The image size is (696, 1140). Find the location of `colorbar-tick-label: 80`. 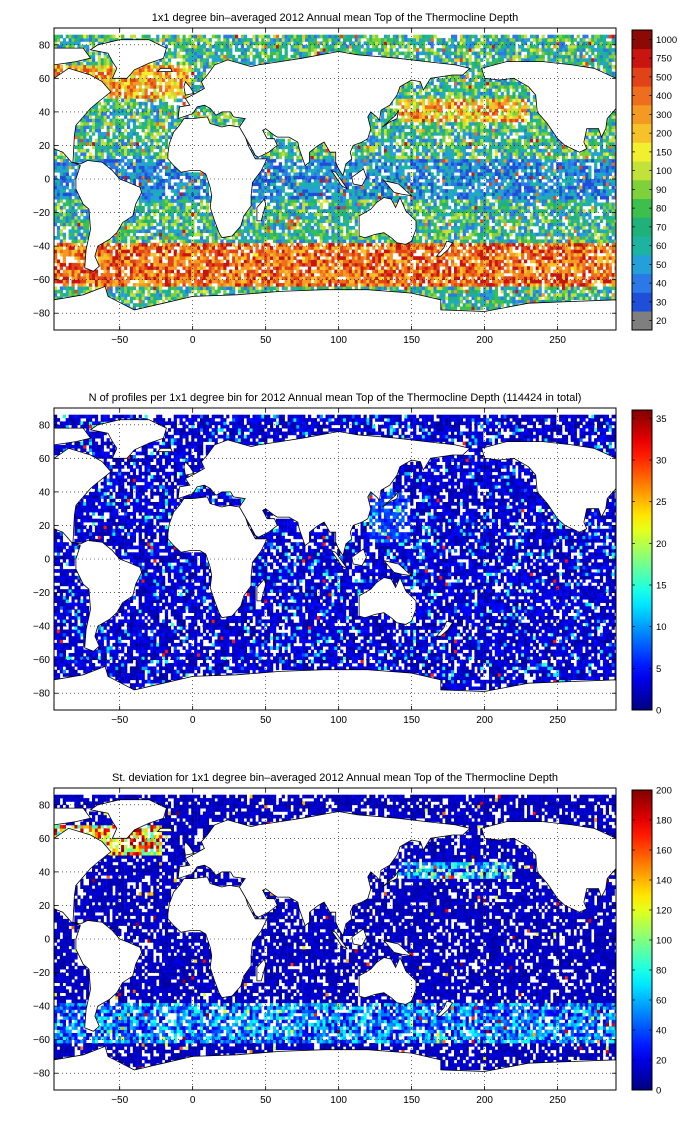

colorbar-tick-label: 80 is located at coordinates (661, 971).